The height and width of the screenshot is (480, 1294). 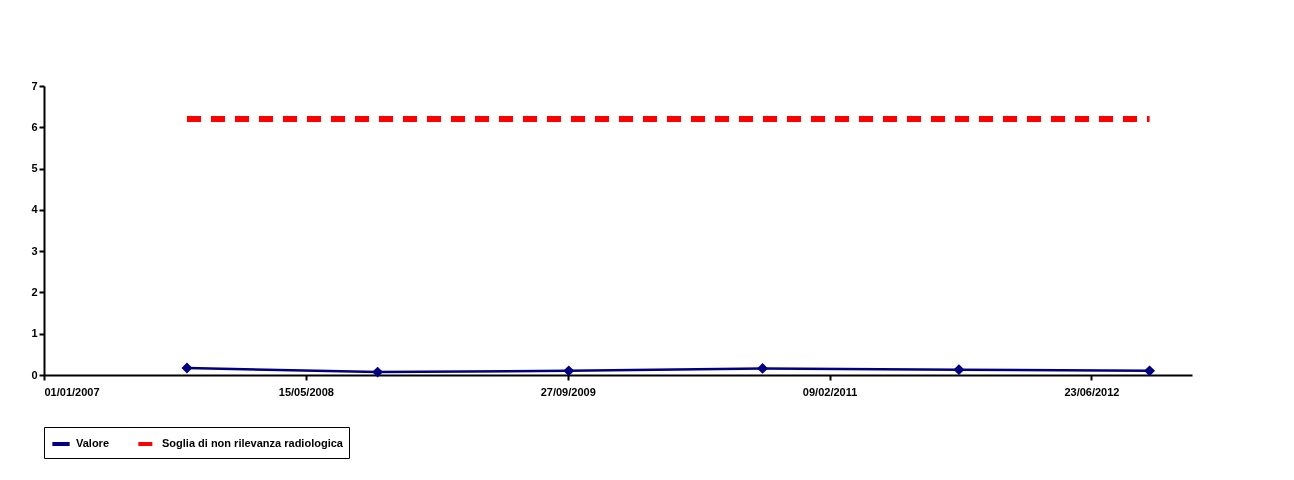 I want to click on y-tick-label: 3, so click(x=34, y=250).